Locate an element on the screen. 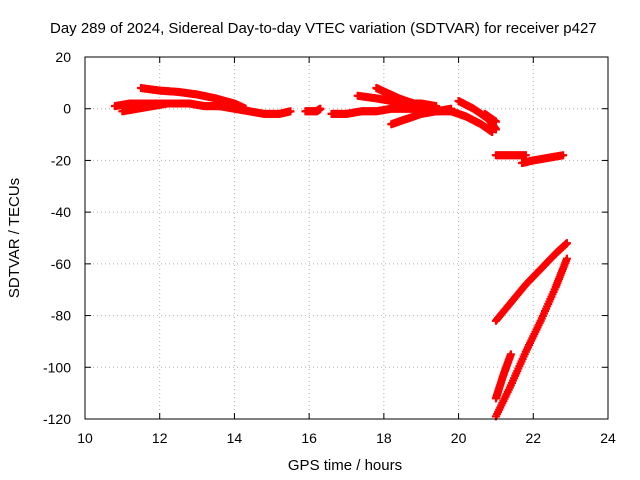 The width and height of the screenshot is (640, 480). y-tick-label: 0 is located at coordinates (67, 109).